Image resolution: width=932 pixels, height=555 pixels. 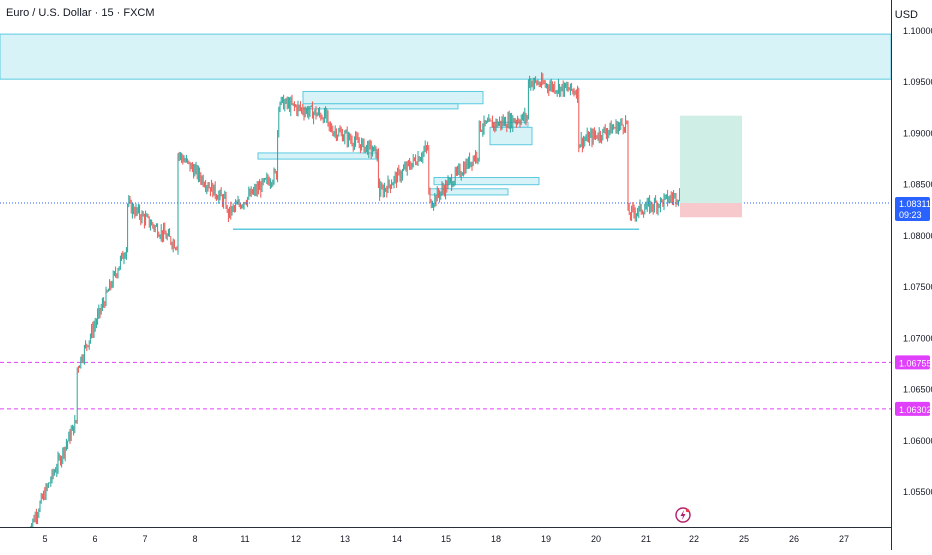 I want to click on date-tick-label: 27, so click(x=844, y=539).